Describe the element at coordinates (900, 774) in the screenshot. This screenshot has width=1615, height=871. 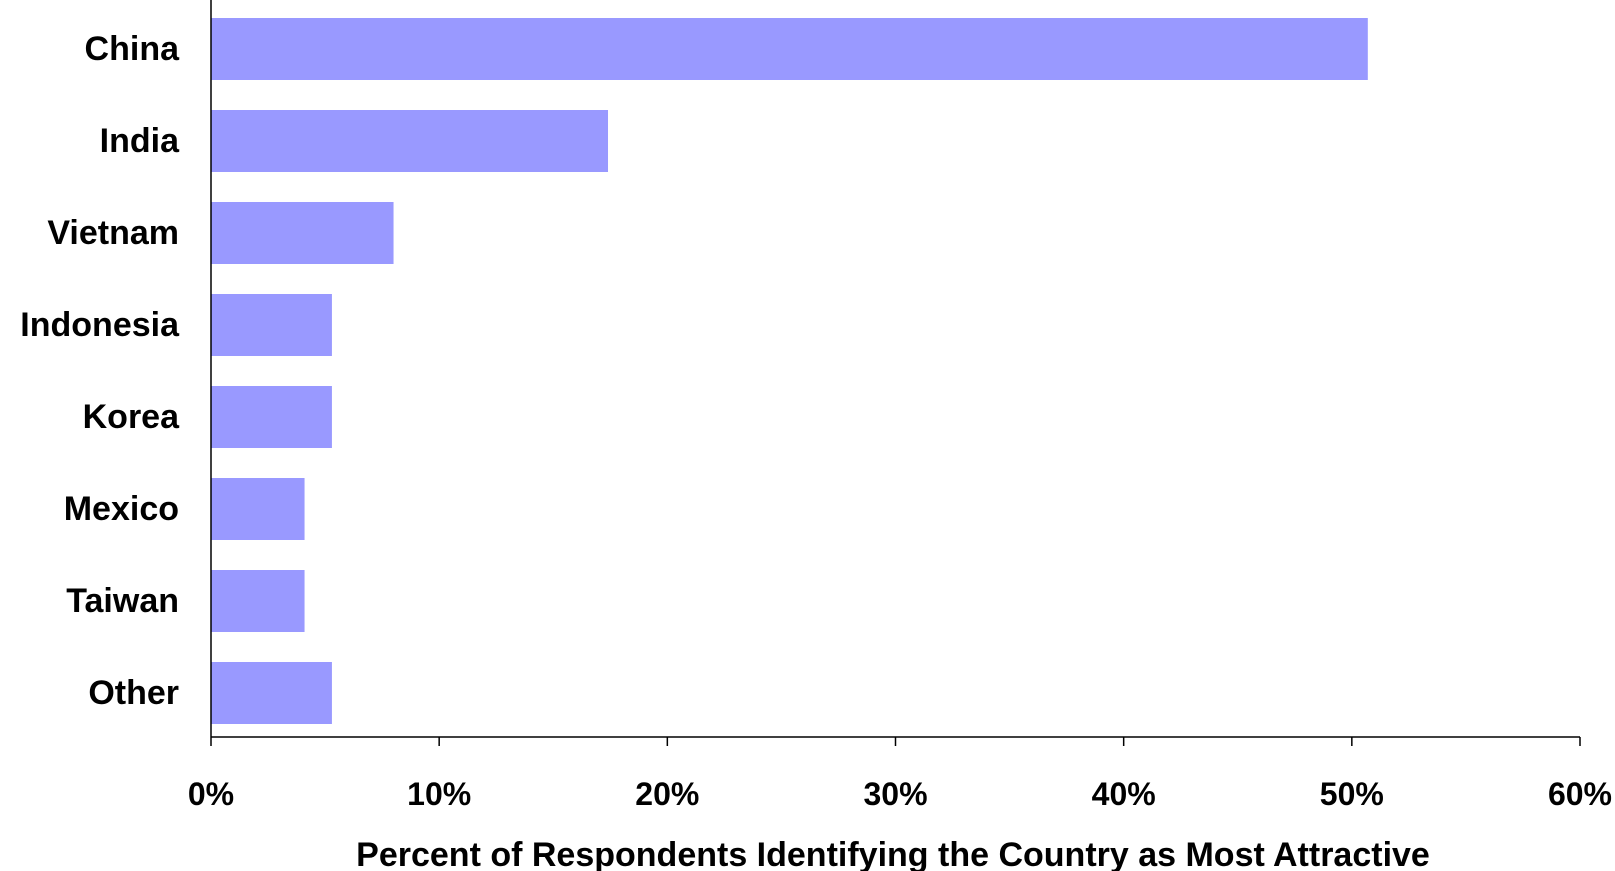
I see `x-ticks-layer: 0% 10% 20% 30% 40% 50% 60%` at that location.